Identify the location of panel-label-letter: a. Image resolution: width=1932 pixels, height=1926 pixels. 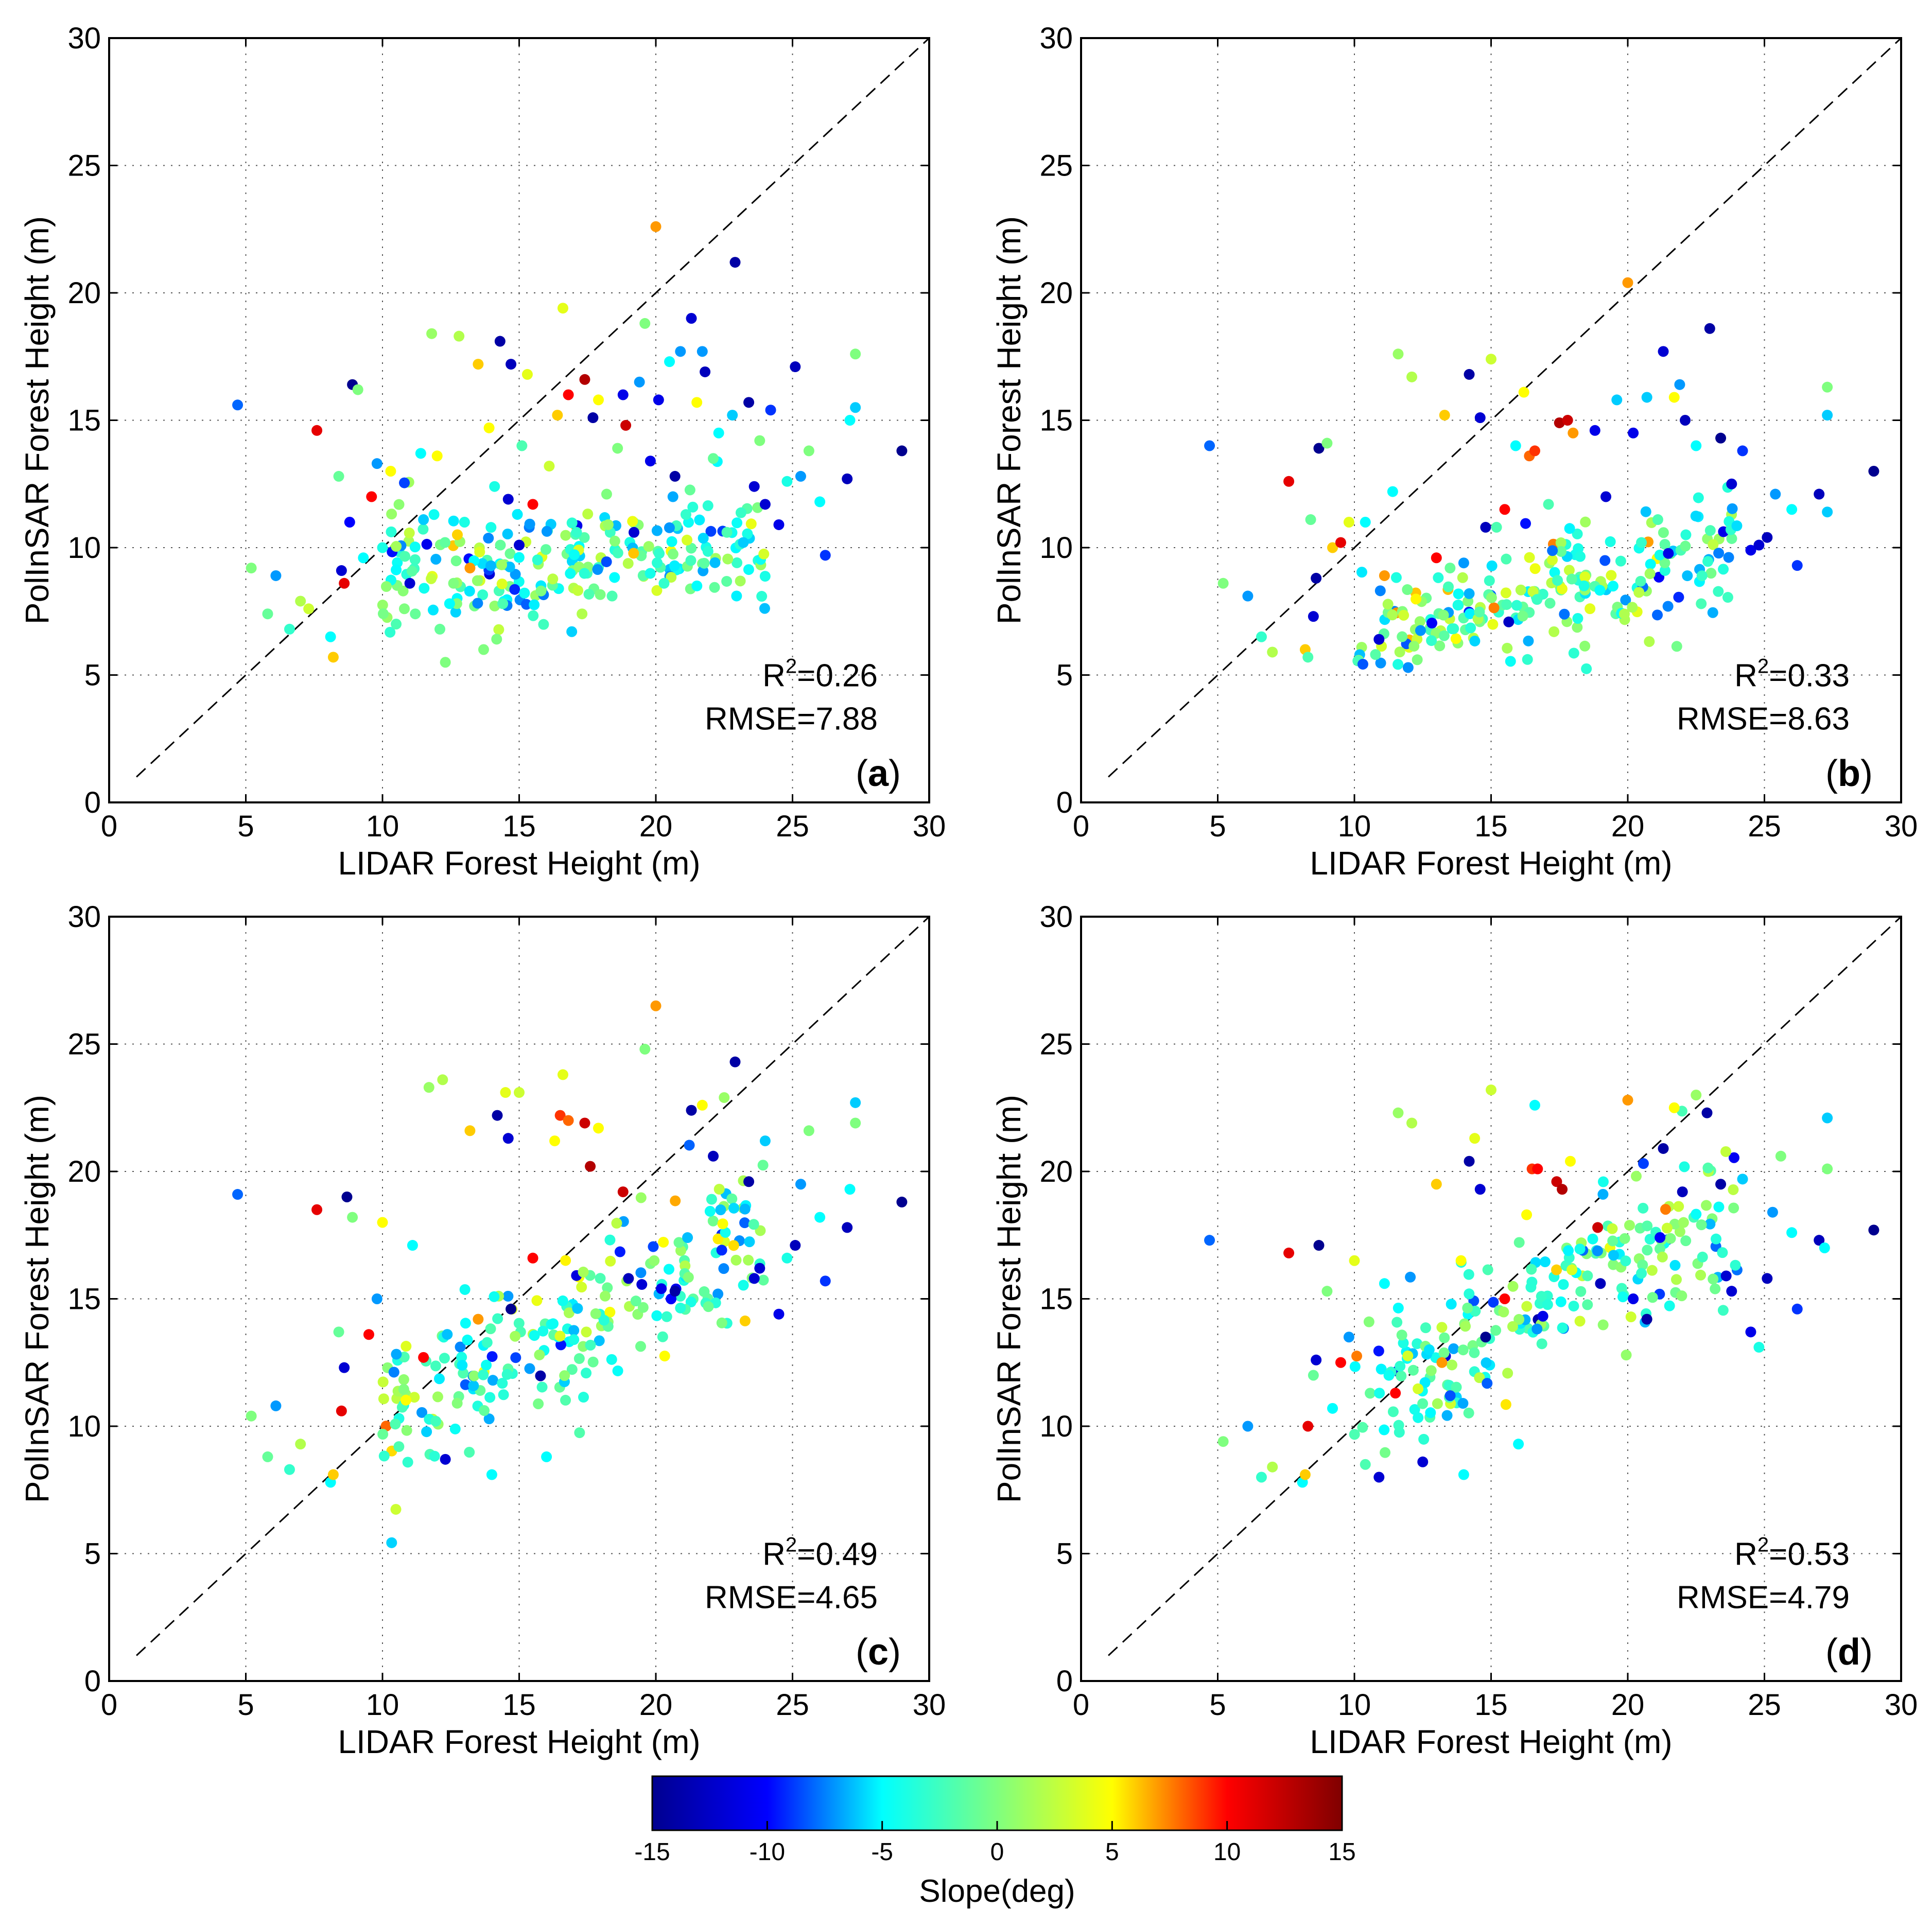
(878, 774).